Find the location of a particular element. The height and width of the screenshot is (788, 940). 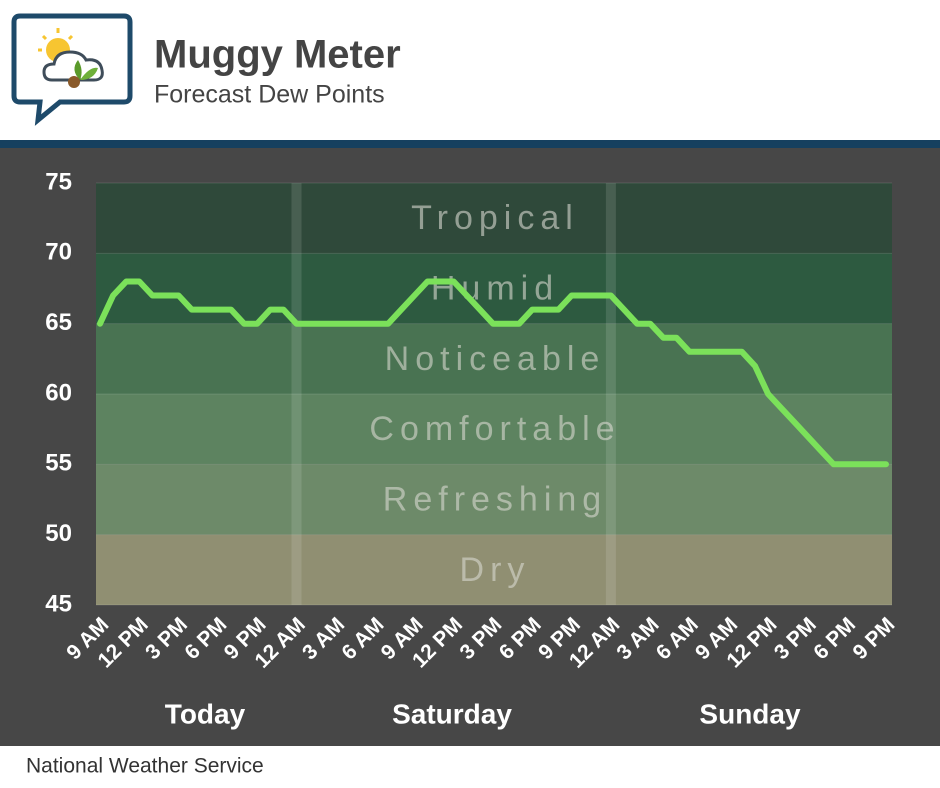

band-label: Refreshing is located at coordinates (495, 499).